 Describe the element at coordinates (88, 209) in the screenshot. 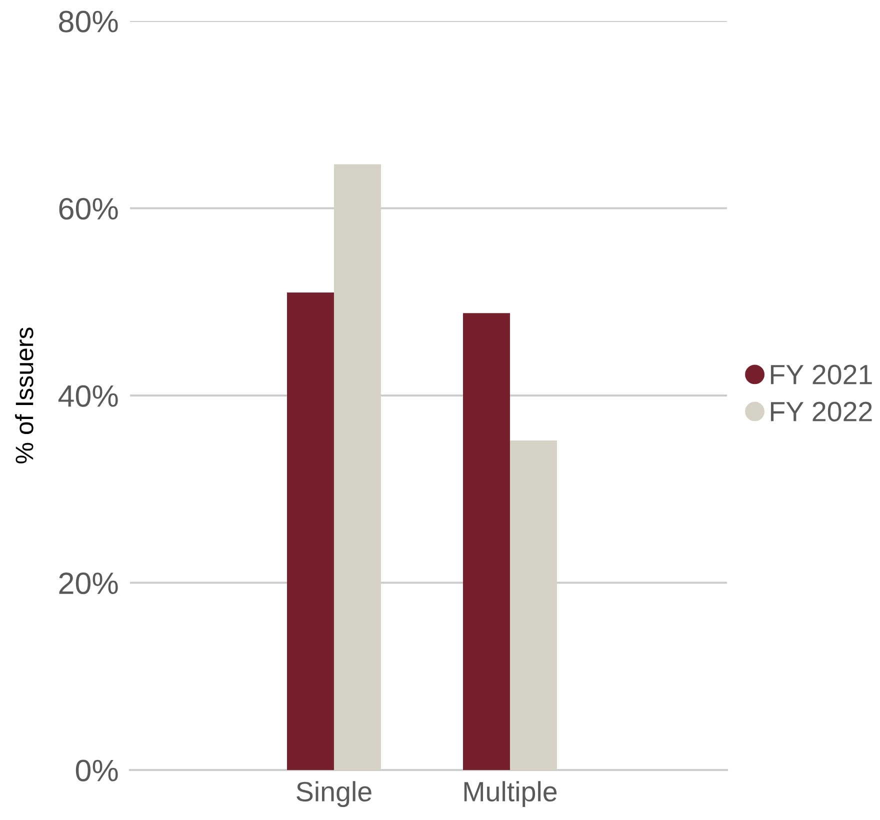

I see `y-tick-label: 60%` at that location.